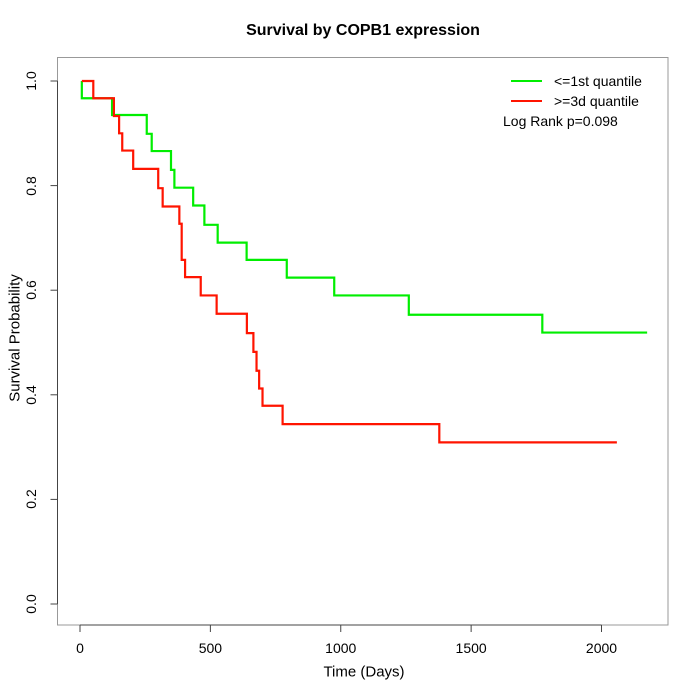 This screenshot has height=700, width=700. I want to click on legend-line-green-icon, so click(526, 81).